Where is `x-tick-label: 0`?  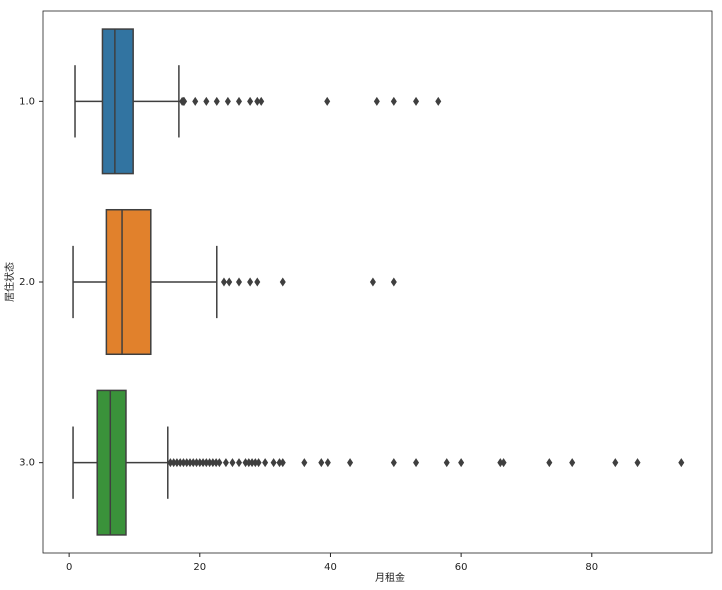 x-tick-label: 0 is located at coordinates (69, 567).